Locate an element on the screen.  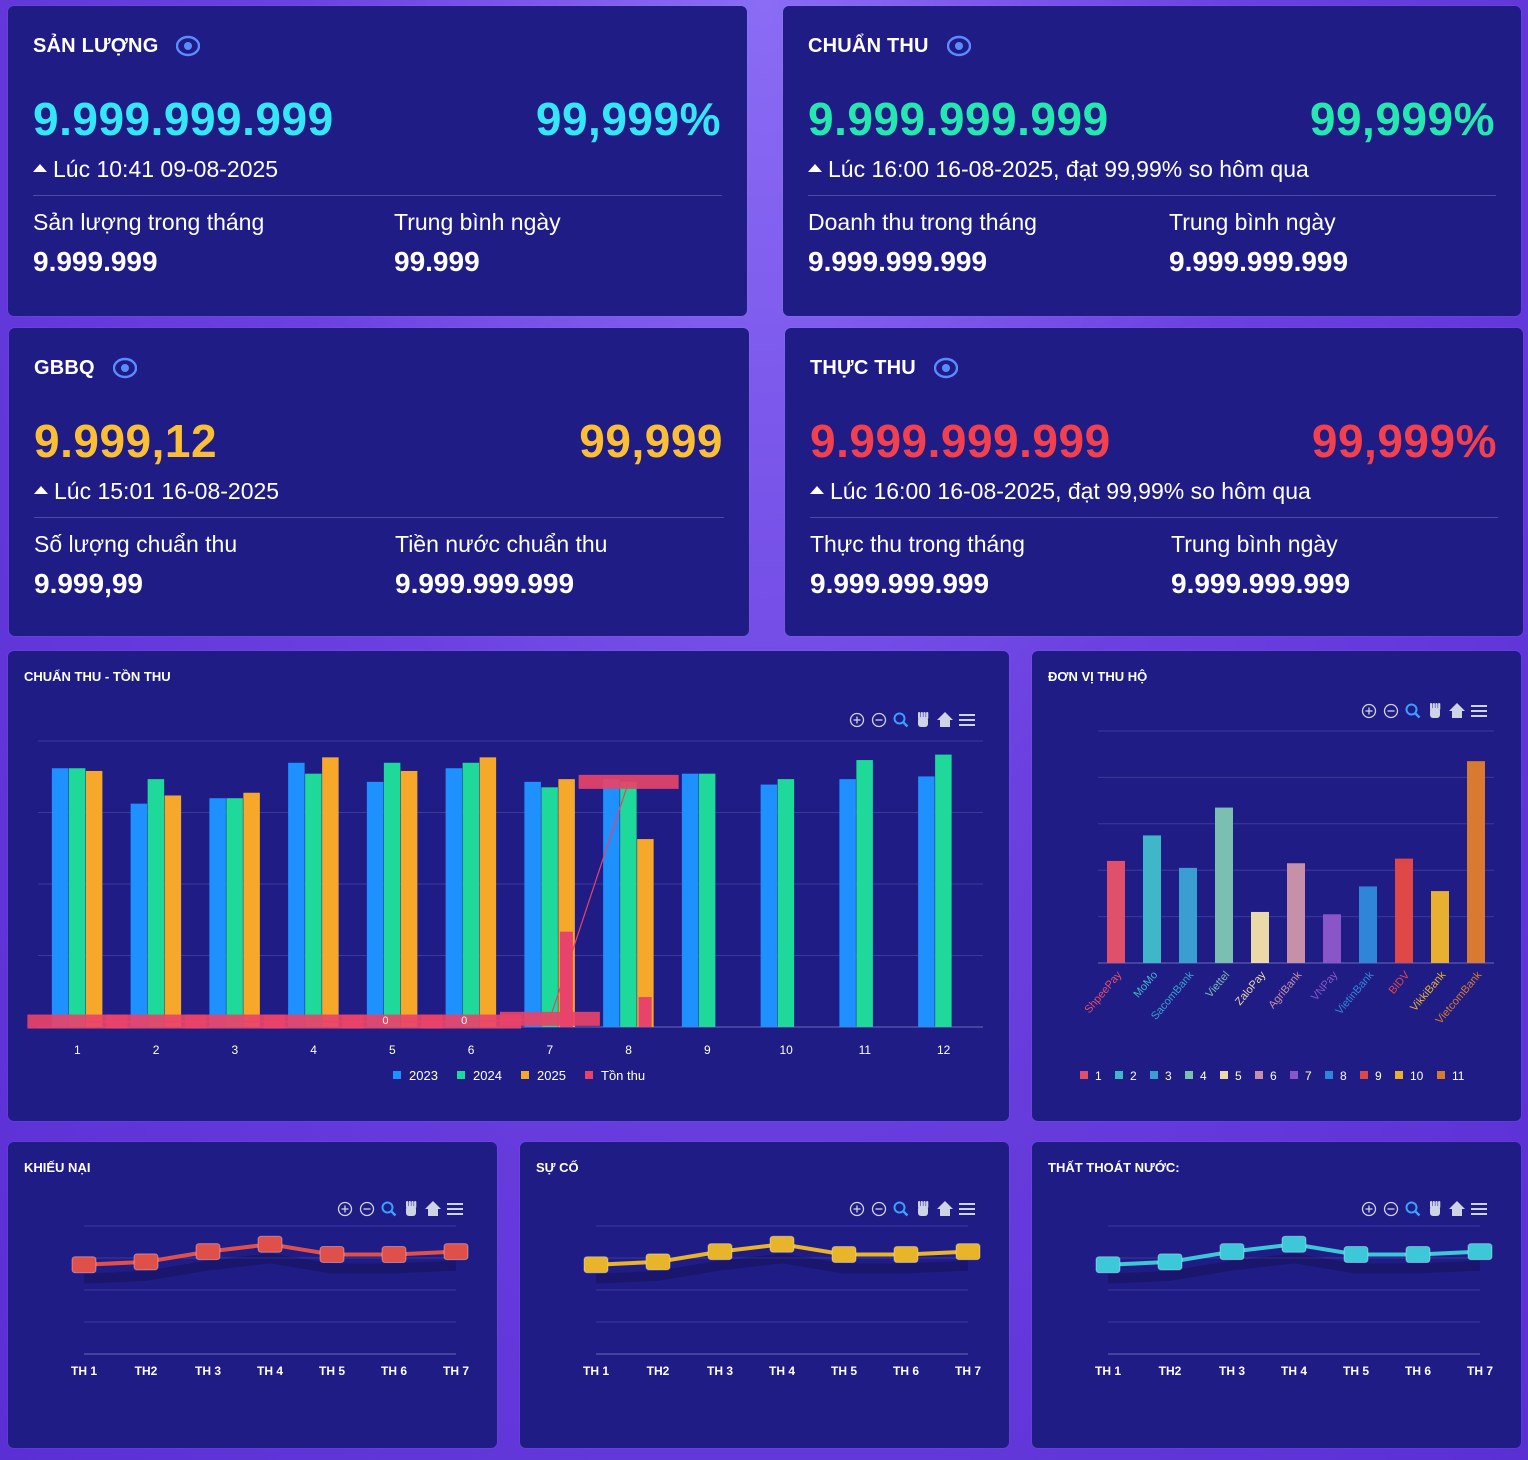
x-tick-label: TH 3 is located at coordinates (1232, 1371).